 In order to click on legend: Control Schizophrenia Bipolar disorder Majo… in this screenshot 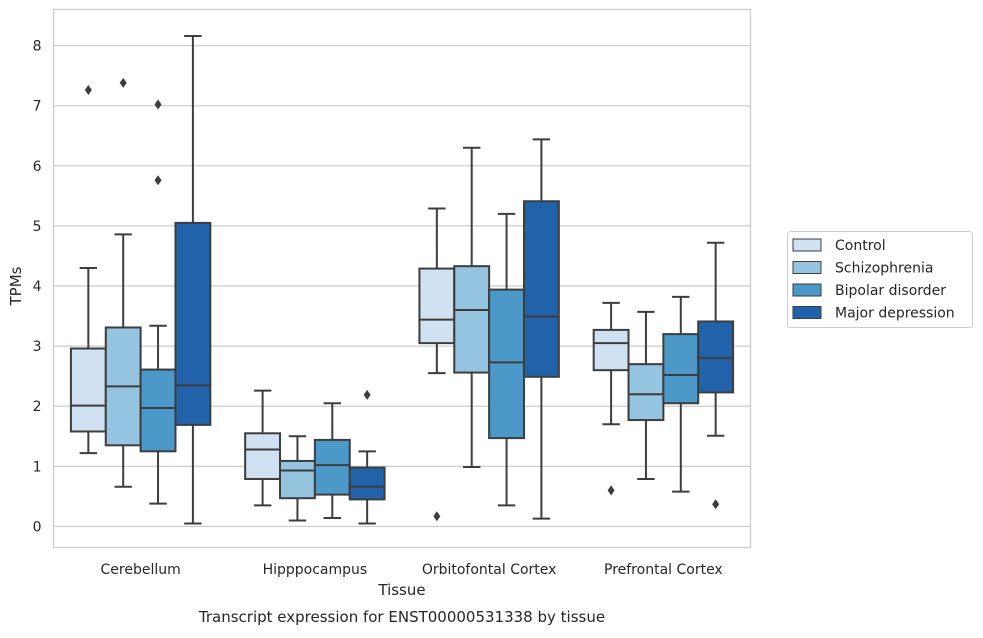, I will do `click(880, 279)`.